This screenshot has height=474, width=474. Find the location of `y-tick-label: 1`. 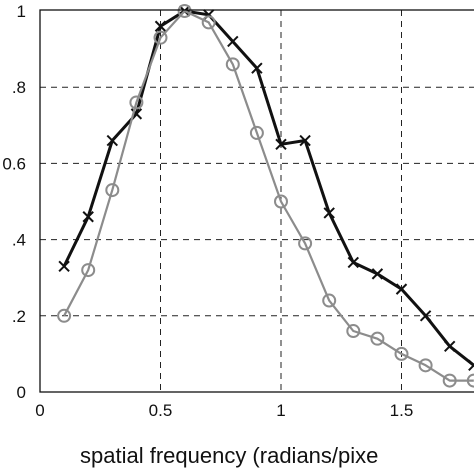

y-tick-label: 1 is located at coordinates (21, 11).